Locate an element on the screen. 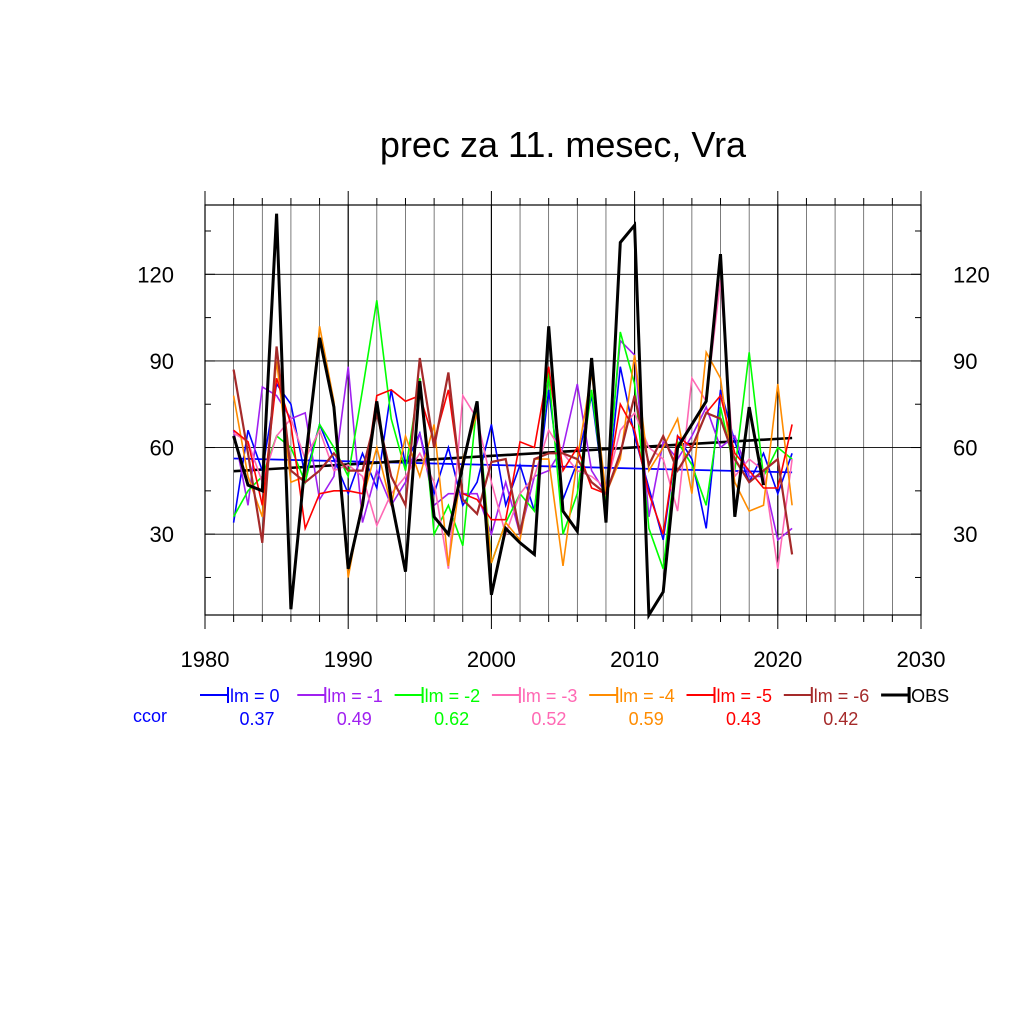 Image resolution: width=1024 pixels, height=1024 pixels. legend-label: lm = -4 is located at coordinates (647, 696).